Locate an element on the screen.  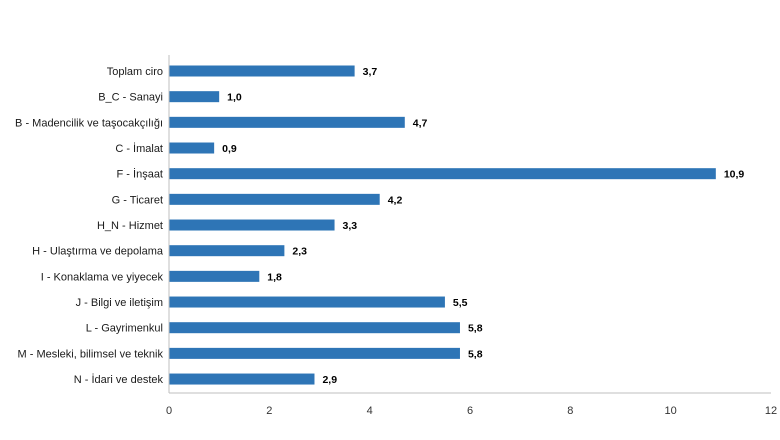
category-label: G - Ticaret is located at coordinates (137, 200).